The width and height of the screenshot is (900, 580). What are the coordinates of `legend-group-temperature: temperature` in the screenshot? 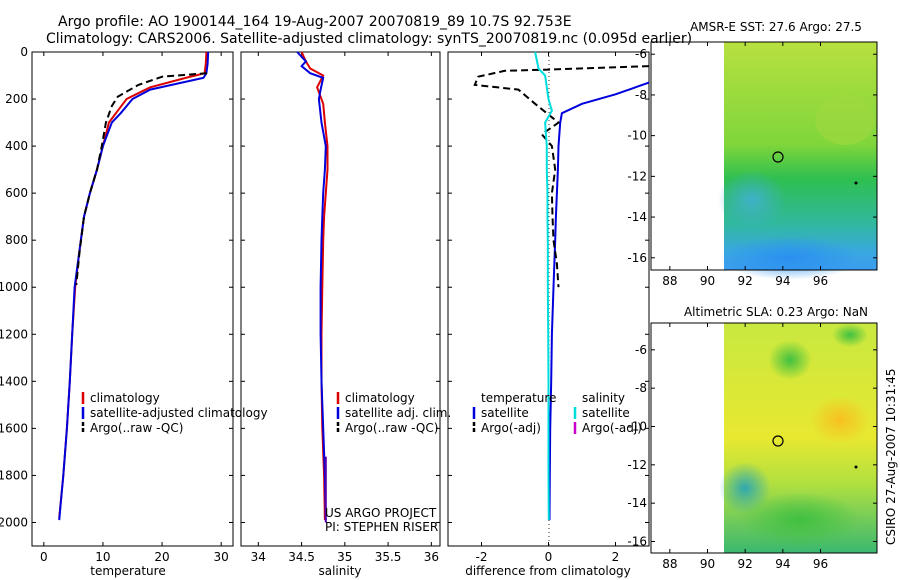 It's located at (518, 398).